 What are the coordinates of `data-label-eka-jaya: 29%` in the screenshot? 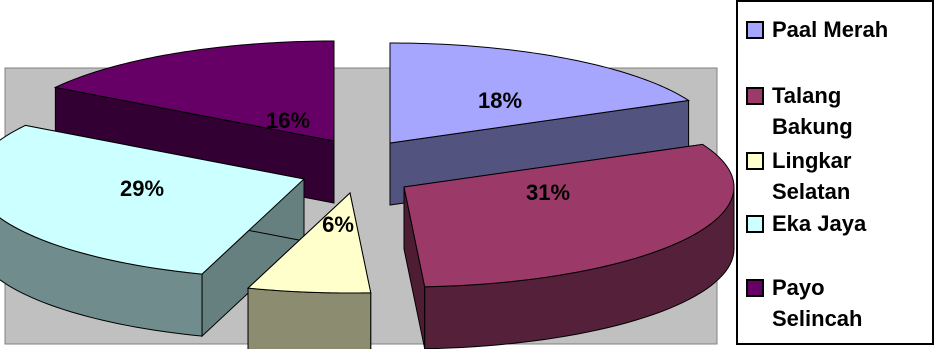 It's located at (142, 188).